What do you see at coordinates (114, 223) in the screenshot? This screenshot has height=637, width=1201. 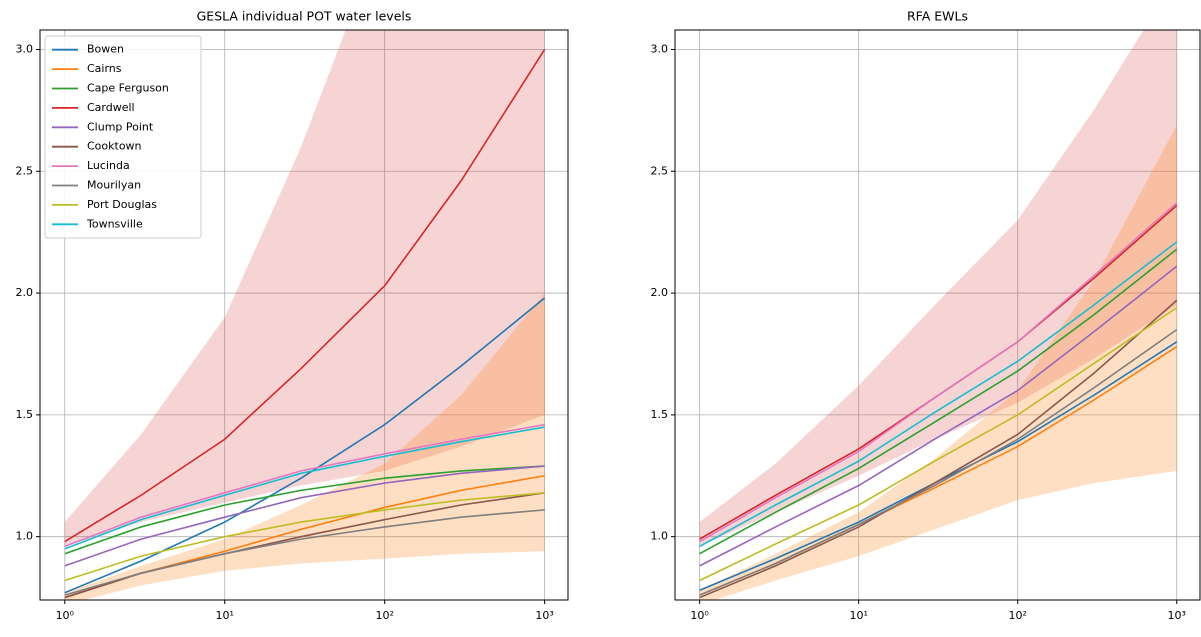 I see `legend-label: Townsville` at bounding box center [114, 223].